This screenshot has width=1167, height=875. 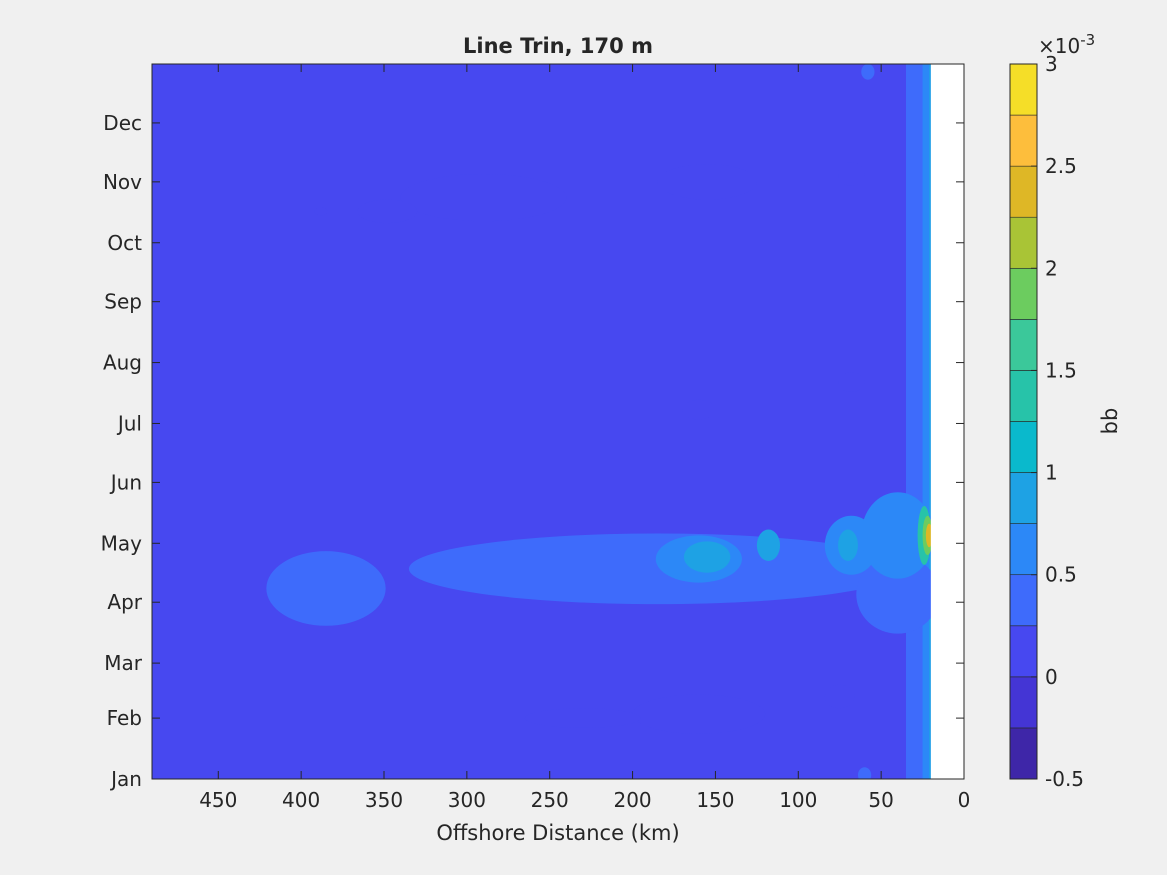 I want to click on colorbar-swatches, so click(x=1023, y=421).